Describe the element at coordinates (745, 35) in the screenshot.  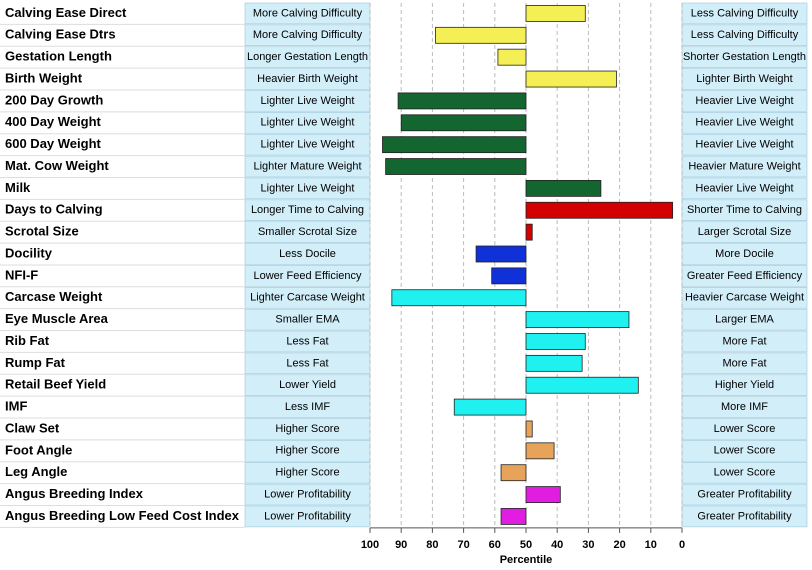
I see `right-label: Less Calving Difficulty` at that location.